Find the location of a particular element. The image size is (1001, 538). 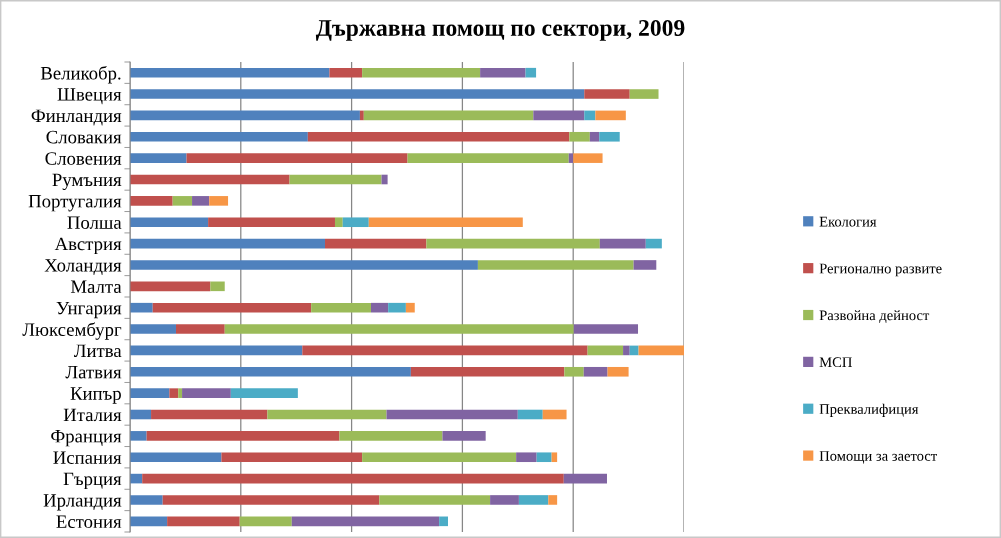

y-tick-label: Франция is located at coordinates (86, 438).